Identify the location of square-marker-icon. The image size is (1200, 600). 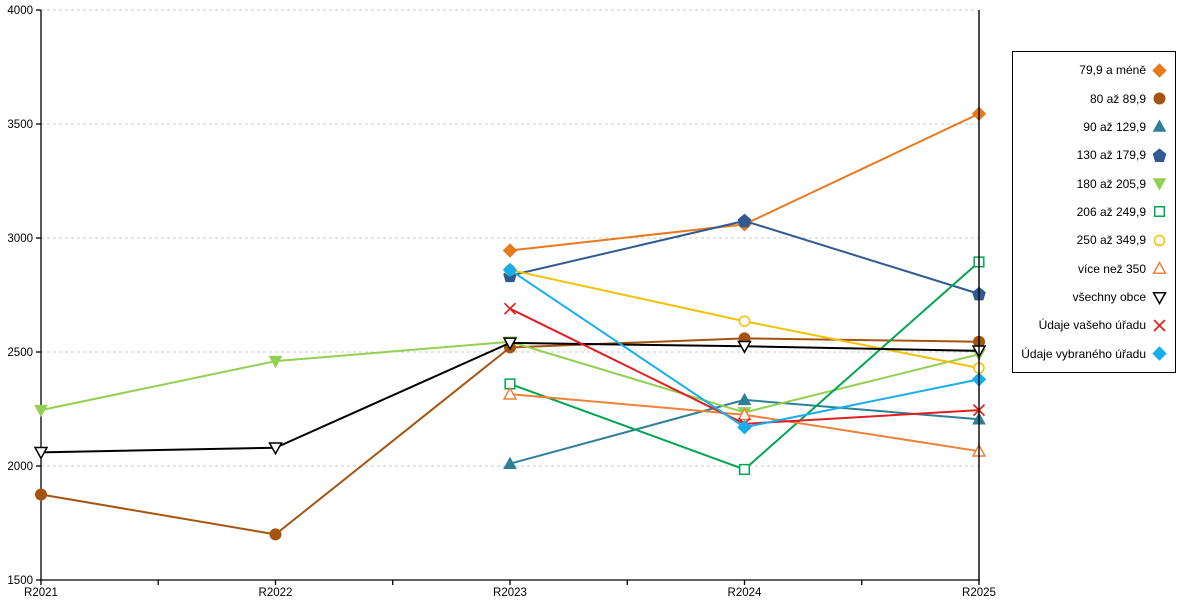
(1159, 212).